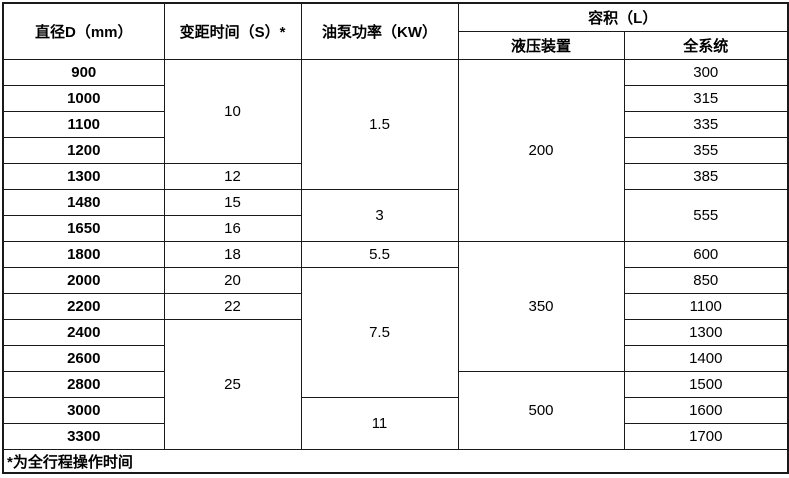 This screenshot has width=789, height=478. I want to click on header-row-2: 液压装置 全系统, so click(396, 45).